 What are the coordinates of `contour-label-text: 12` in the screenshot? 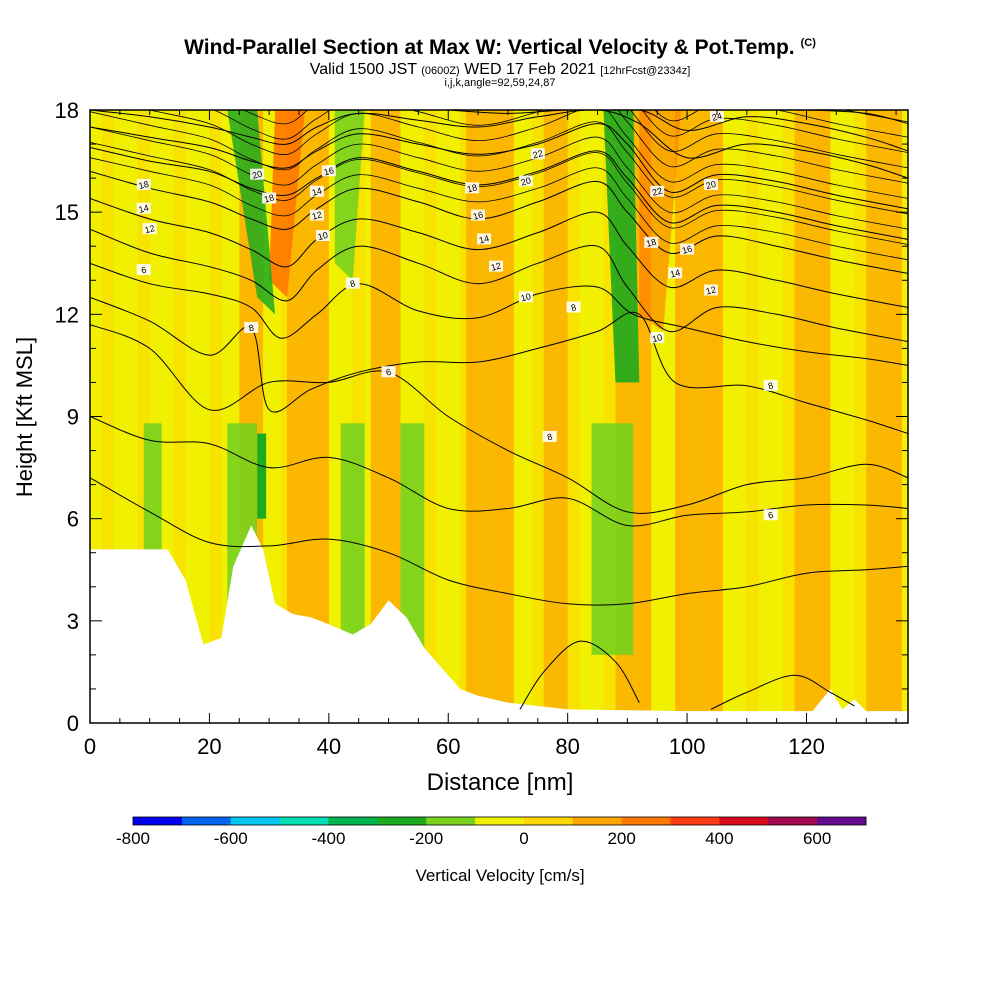 It's located at (150, 229).